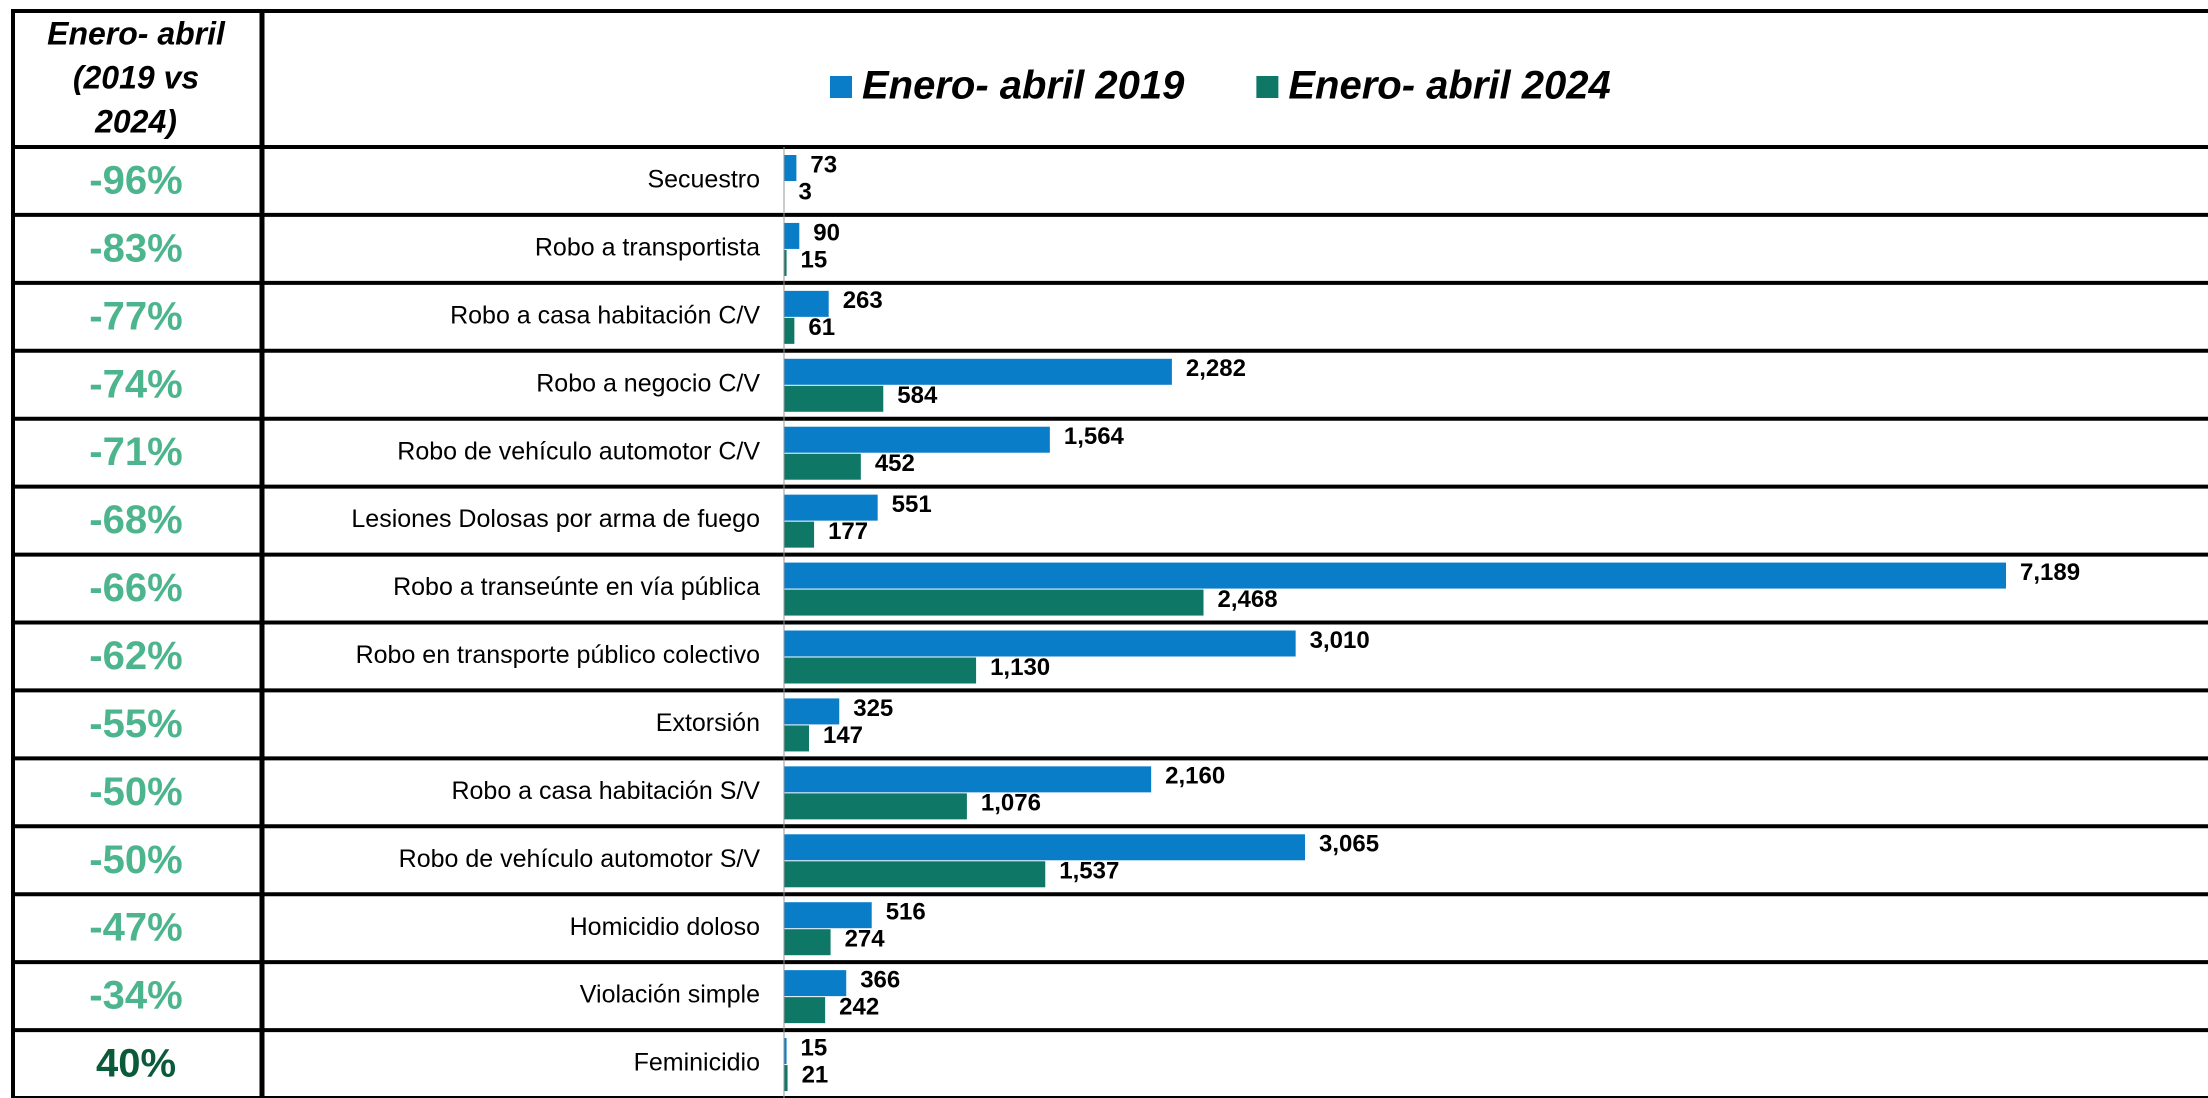 The image size is (2208, 1098). I want to click on change-pct: 40%, so click(136, 1064).